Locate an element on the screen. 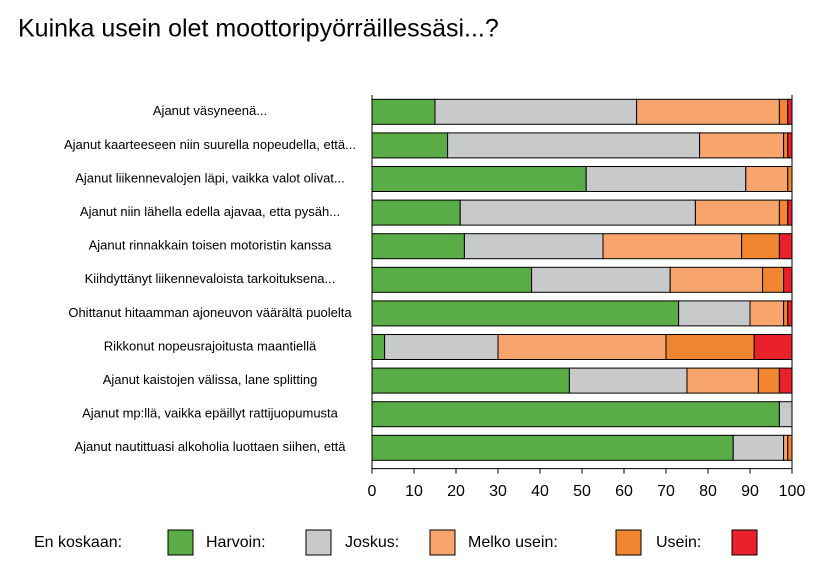 Image resolution: width=831 pixels, height=571 pixels. x-tick-label: 100 is located at coordinates (792, 491).